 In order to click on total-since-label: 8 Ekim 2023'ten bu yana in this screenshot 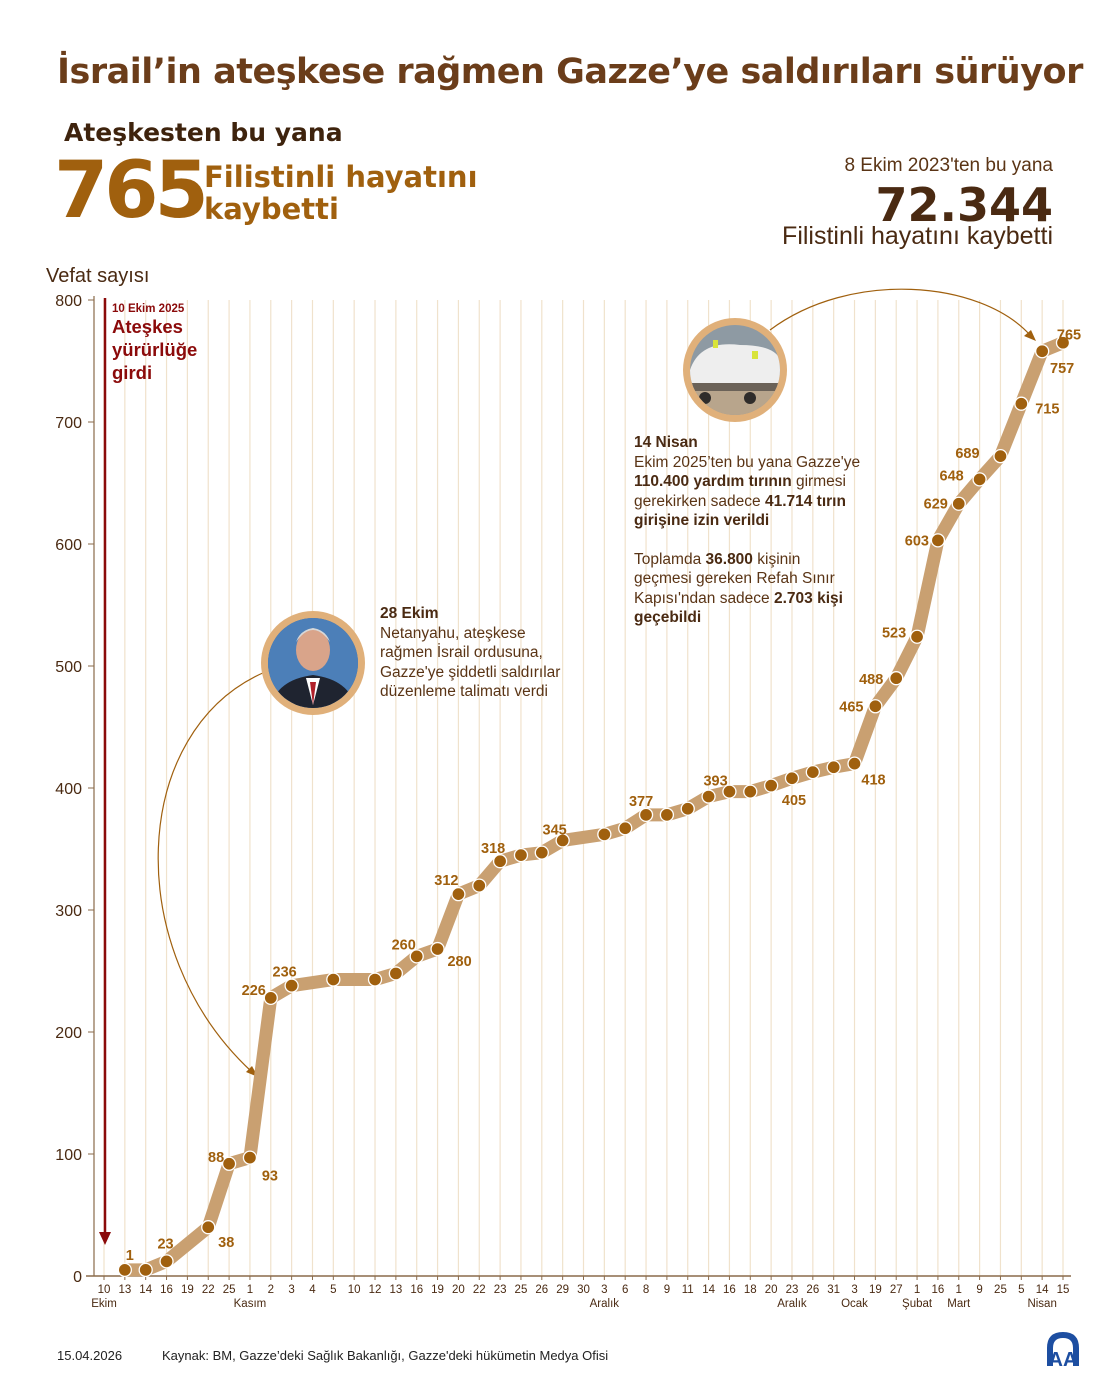, I will do `click(948, 165)`.